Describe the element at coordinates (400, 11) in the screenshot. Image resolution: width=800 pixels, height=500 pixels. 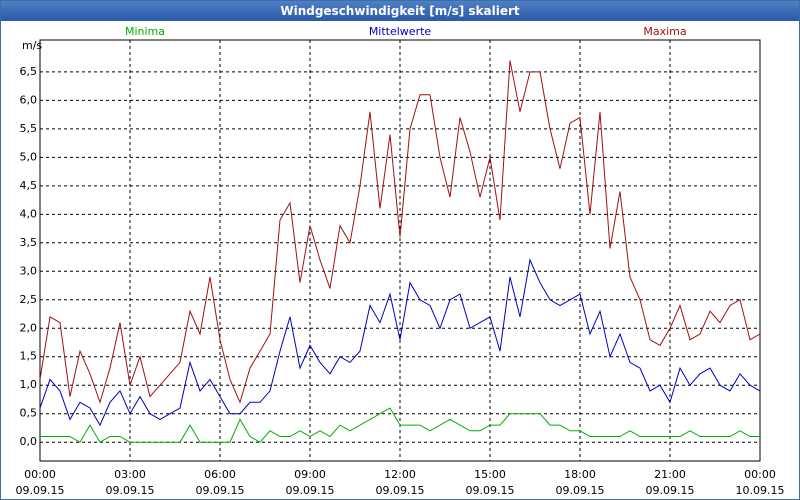
I see `title-bar: Windgeschwindigkeit [m/s] skaliert` at that location.